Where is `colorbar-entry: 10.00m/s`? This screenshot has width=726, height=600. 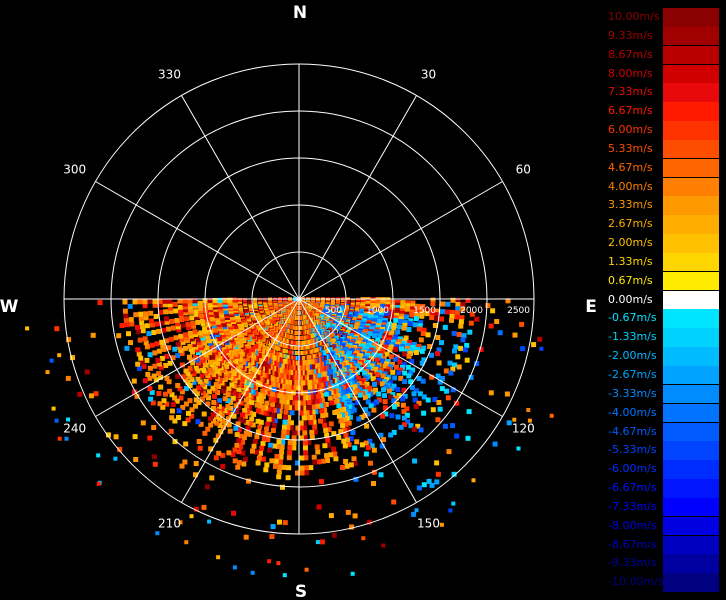
colorbar-entry: 10.00m/s is located at coordinates (664, 17).